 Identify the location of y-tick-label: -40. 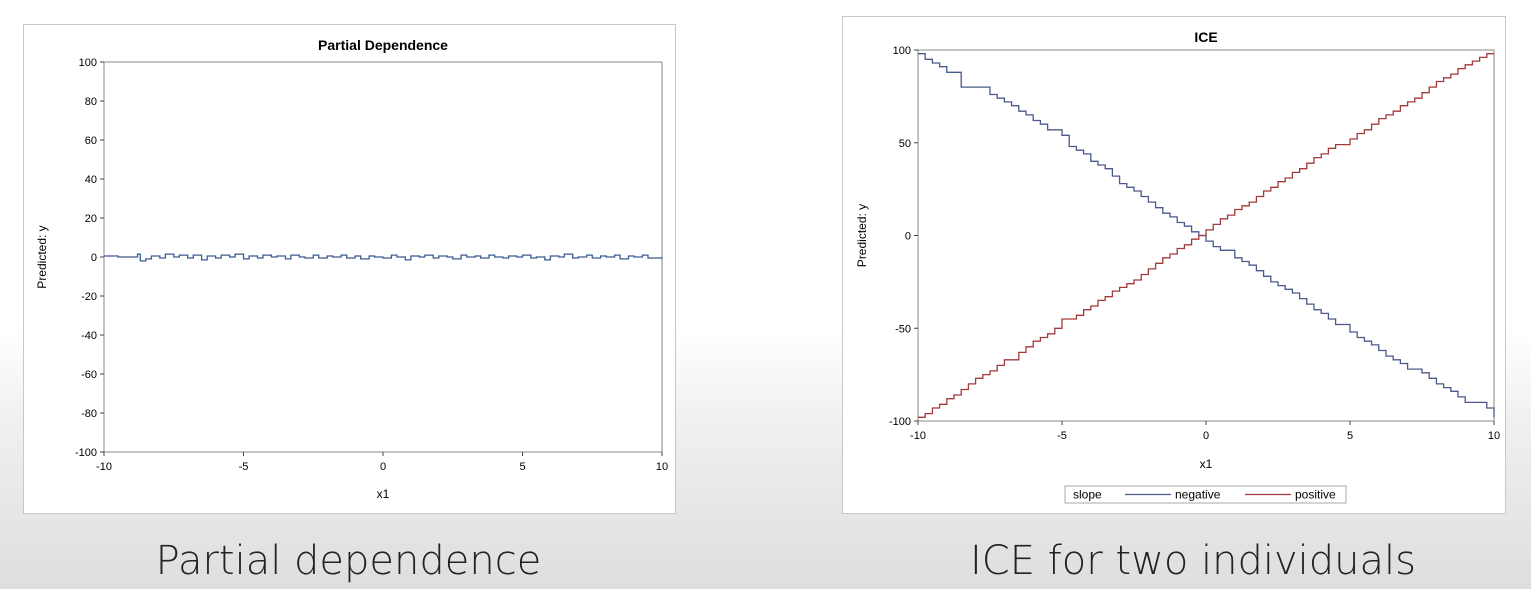
(89, 336).